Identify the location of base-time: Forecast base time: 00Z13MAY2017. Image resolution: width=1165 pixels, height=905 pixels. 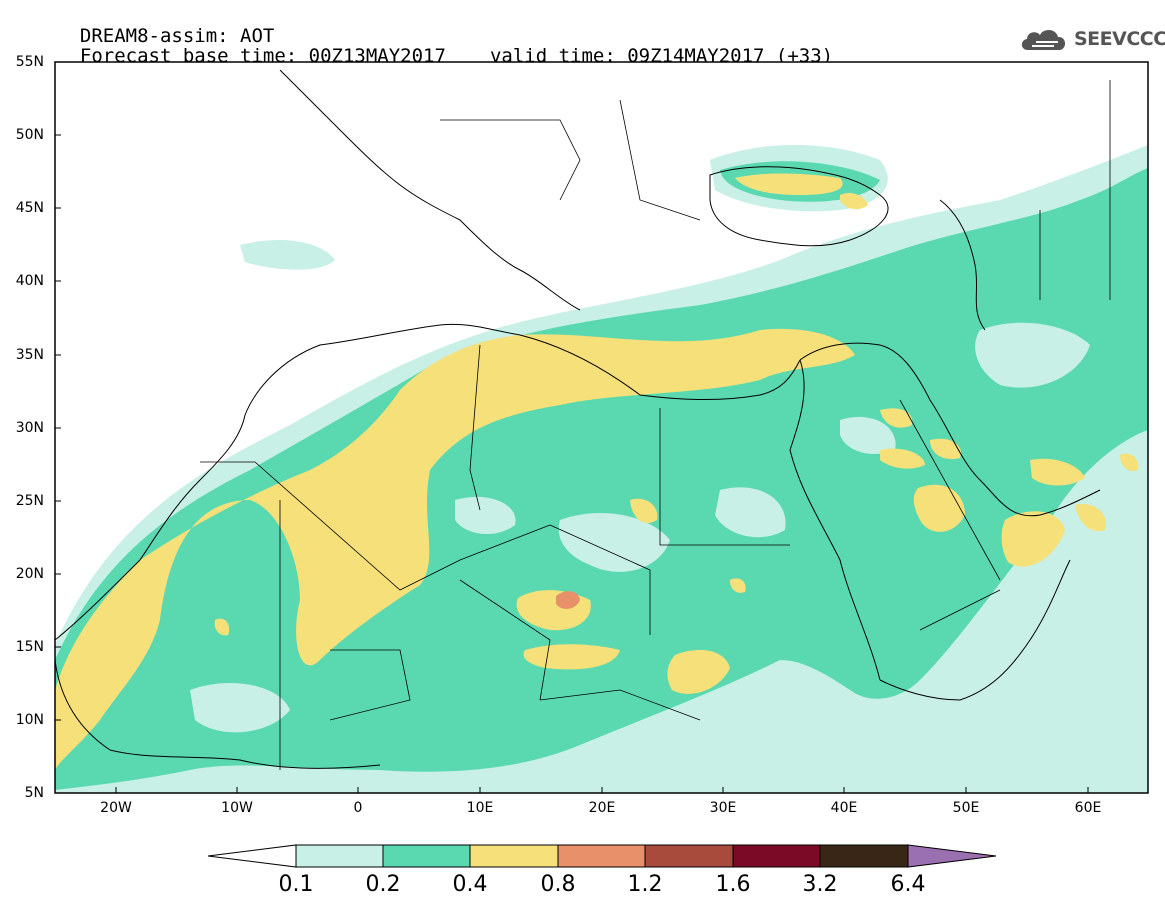
(262, 56).